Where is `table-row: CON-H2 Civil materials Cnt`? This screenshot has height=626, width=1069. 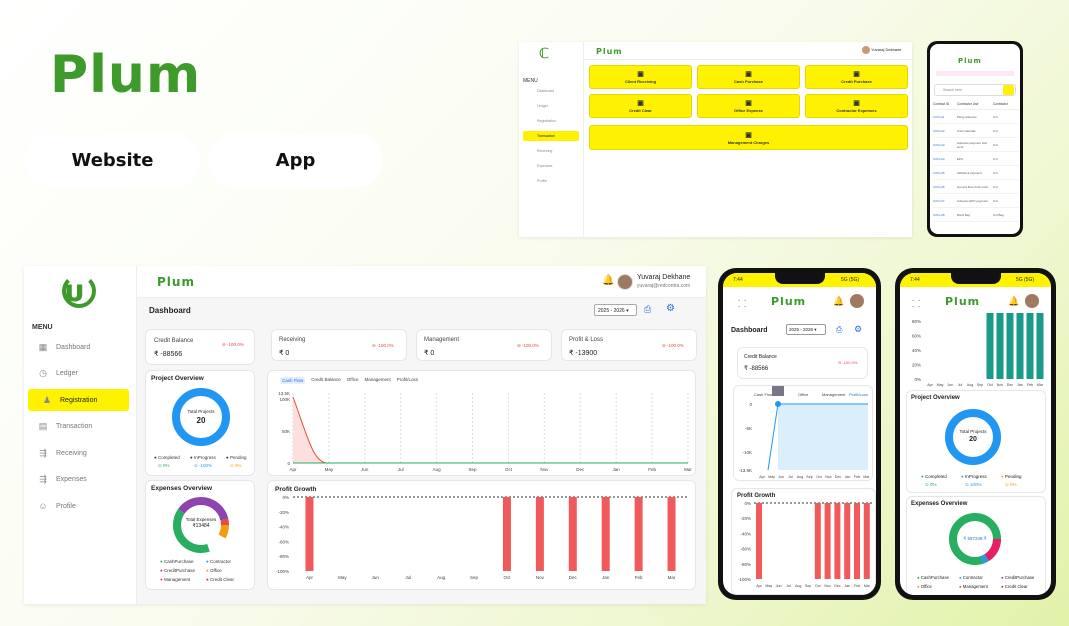
table-row: CON-H2 Civil materials Cnt is located at coordinates (976, 131).